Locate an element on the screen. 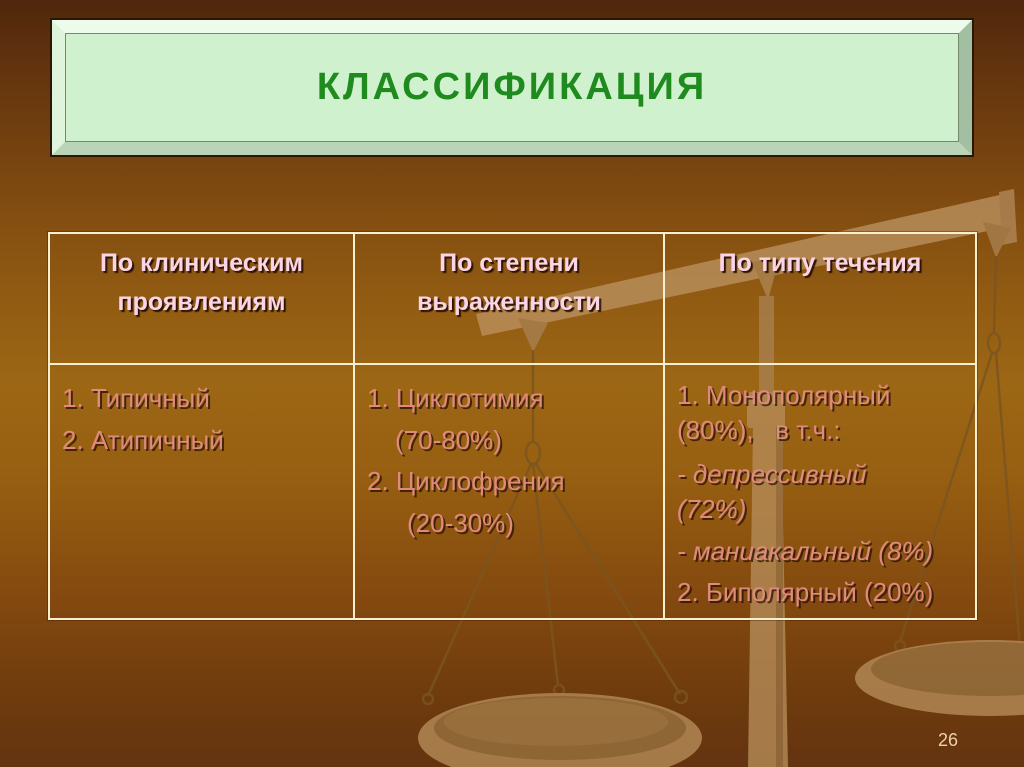  header-course: По типу течения is located at coordinates (820, 299).